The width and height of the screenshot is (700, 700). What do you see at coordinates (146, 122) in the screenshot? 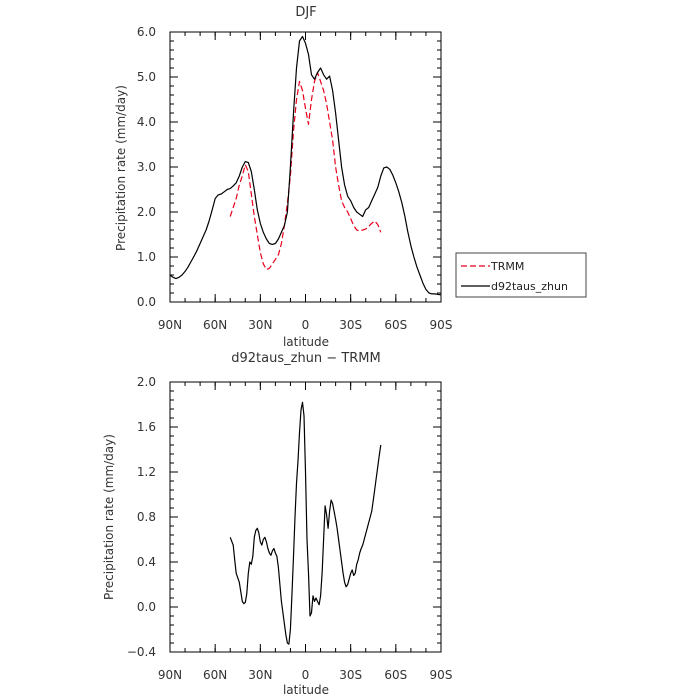
I see `y-tick-label: 4.0` at bounding box center [146, 122].